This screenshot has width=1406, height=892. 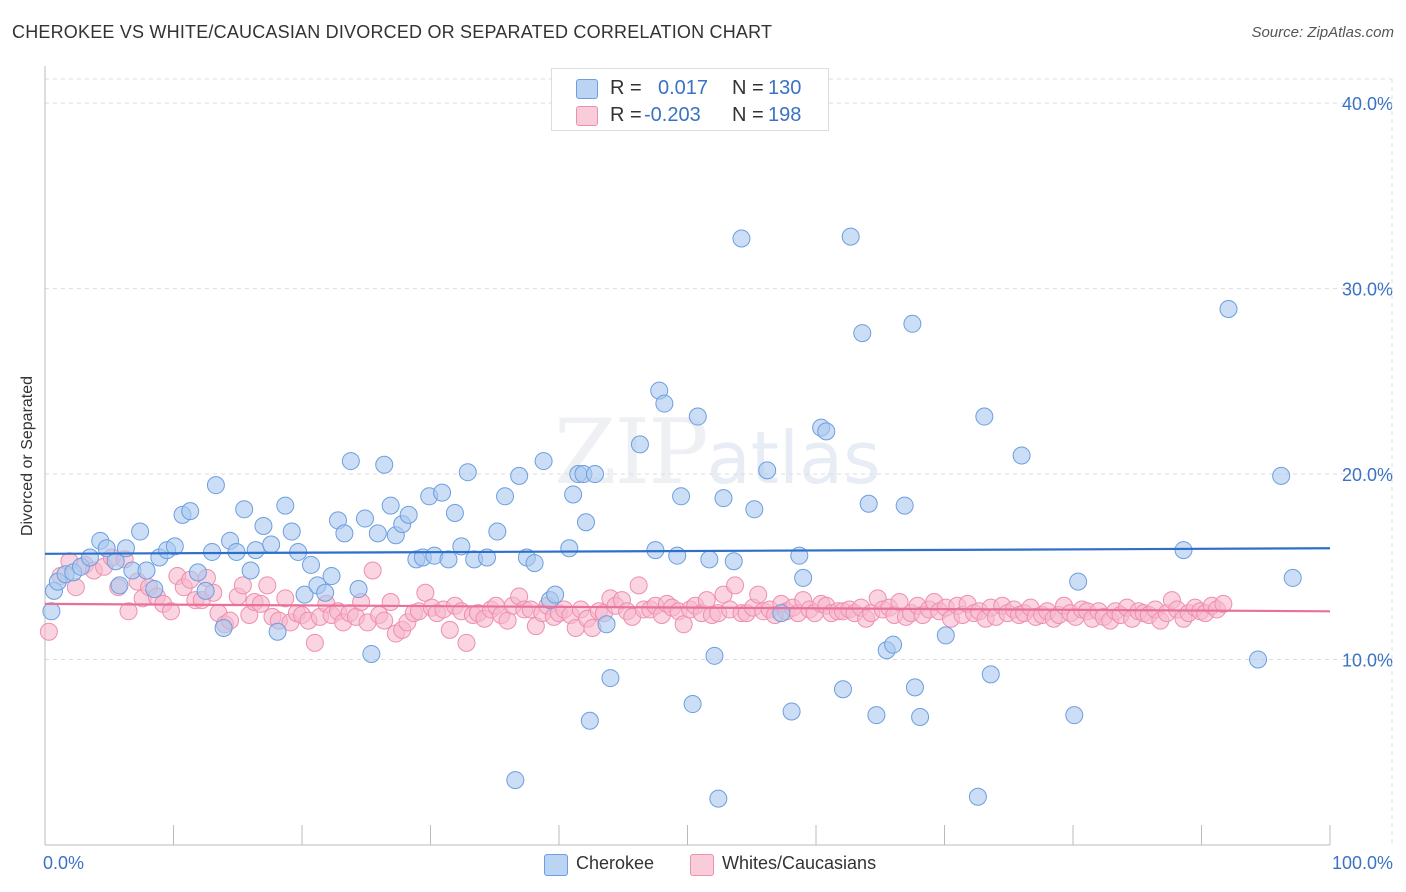 I want to click on legend-row-whites: R = -0.203 N = 198, so click(x=690, y=116).